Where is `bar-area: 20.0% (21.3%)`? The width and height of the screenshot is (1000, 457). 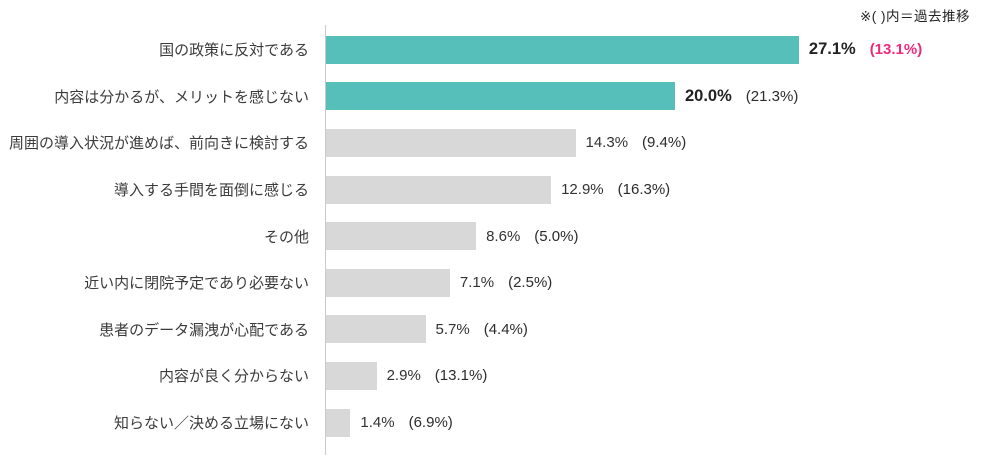 bar-area: 20.0% (21.3%) is located at coordinates (663, 96).